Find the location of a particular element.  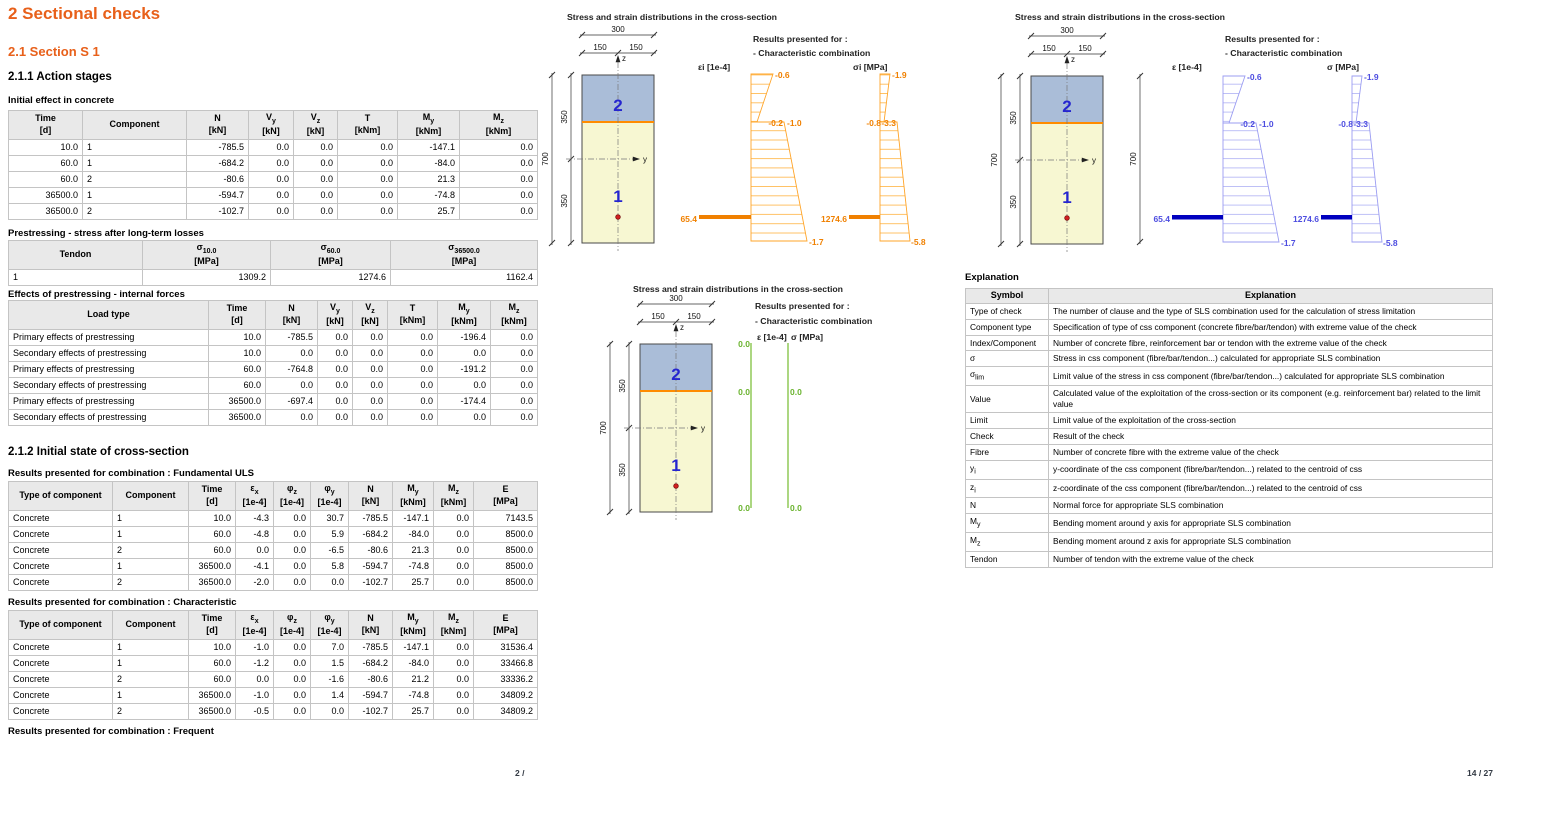

cell: 8500.0 is located at coordinates (505, 534).